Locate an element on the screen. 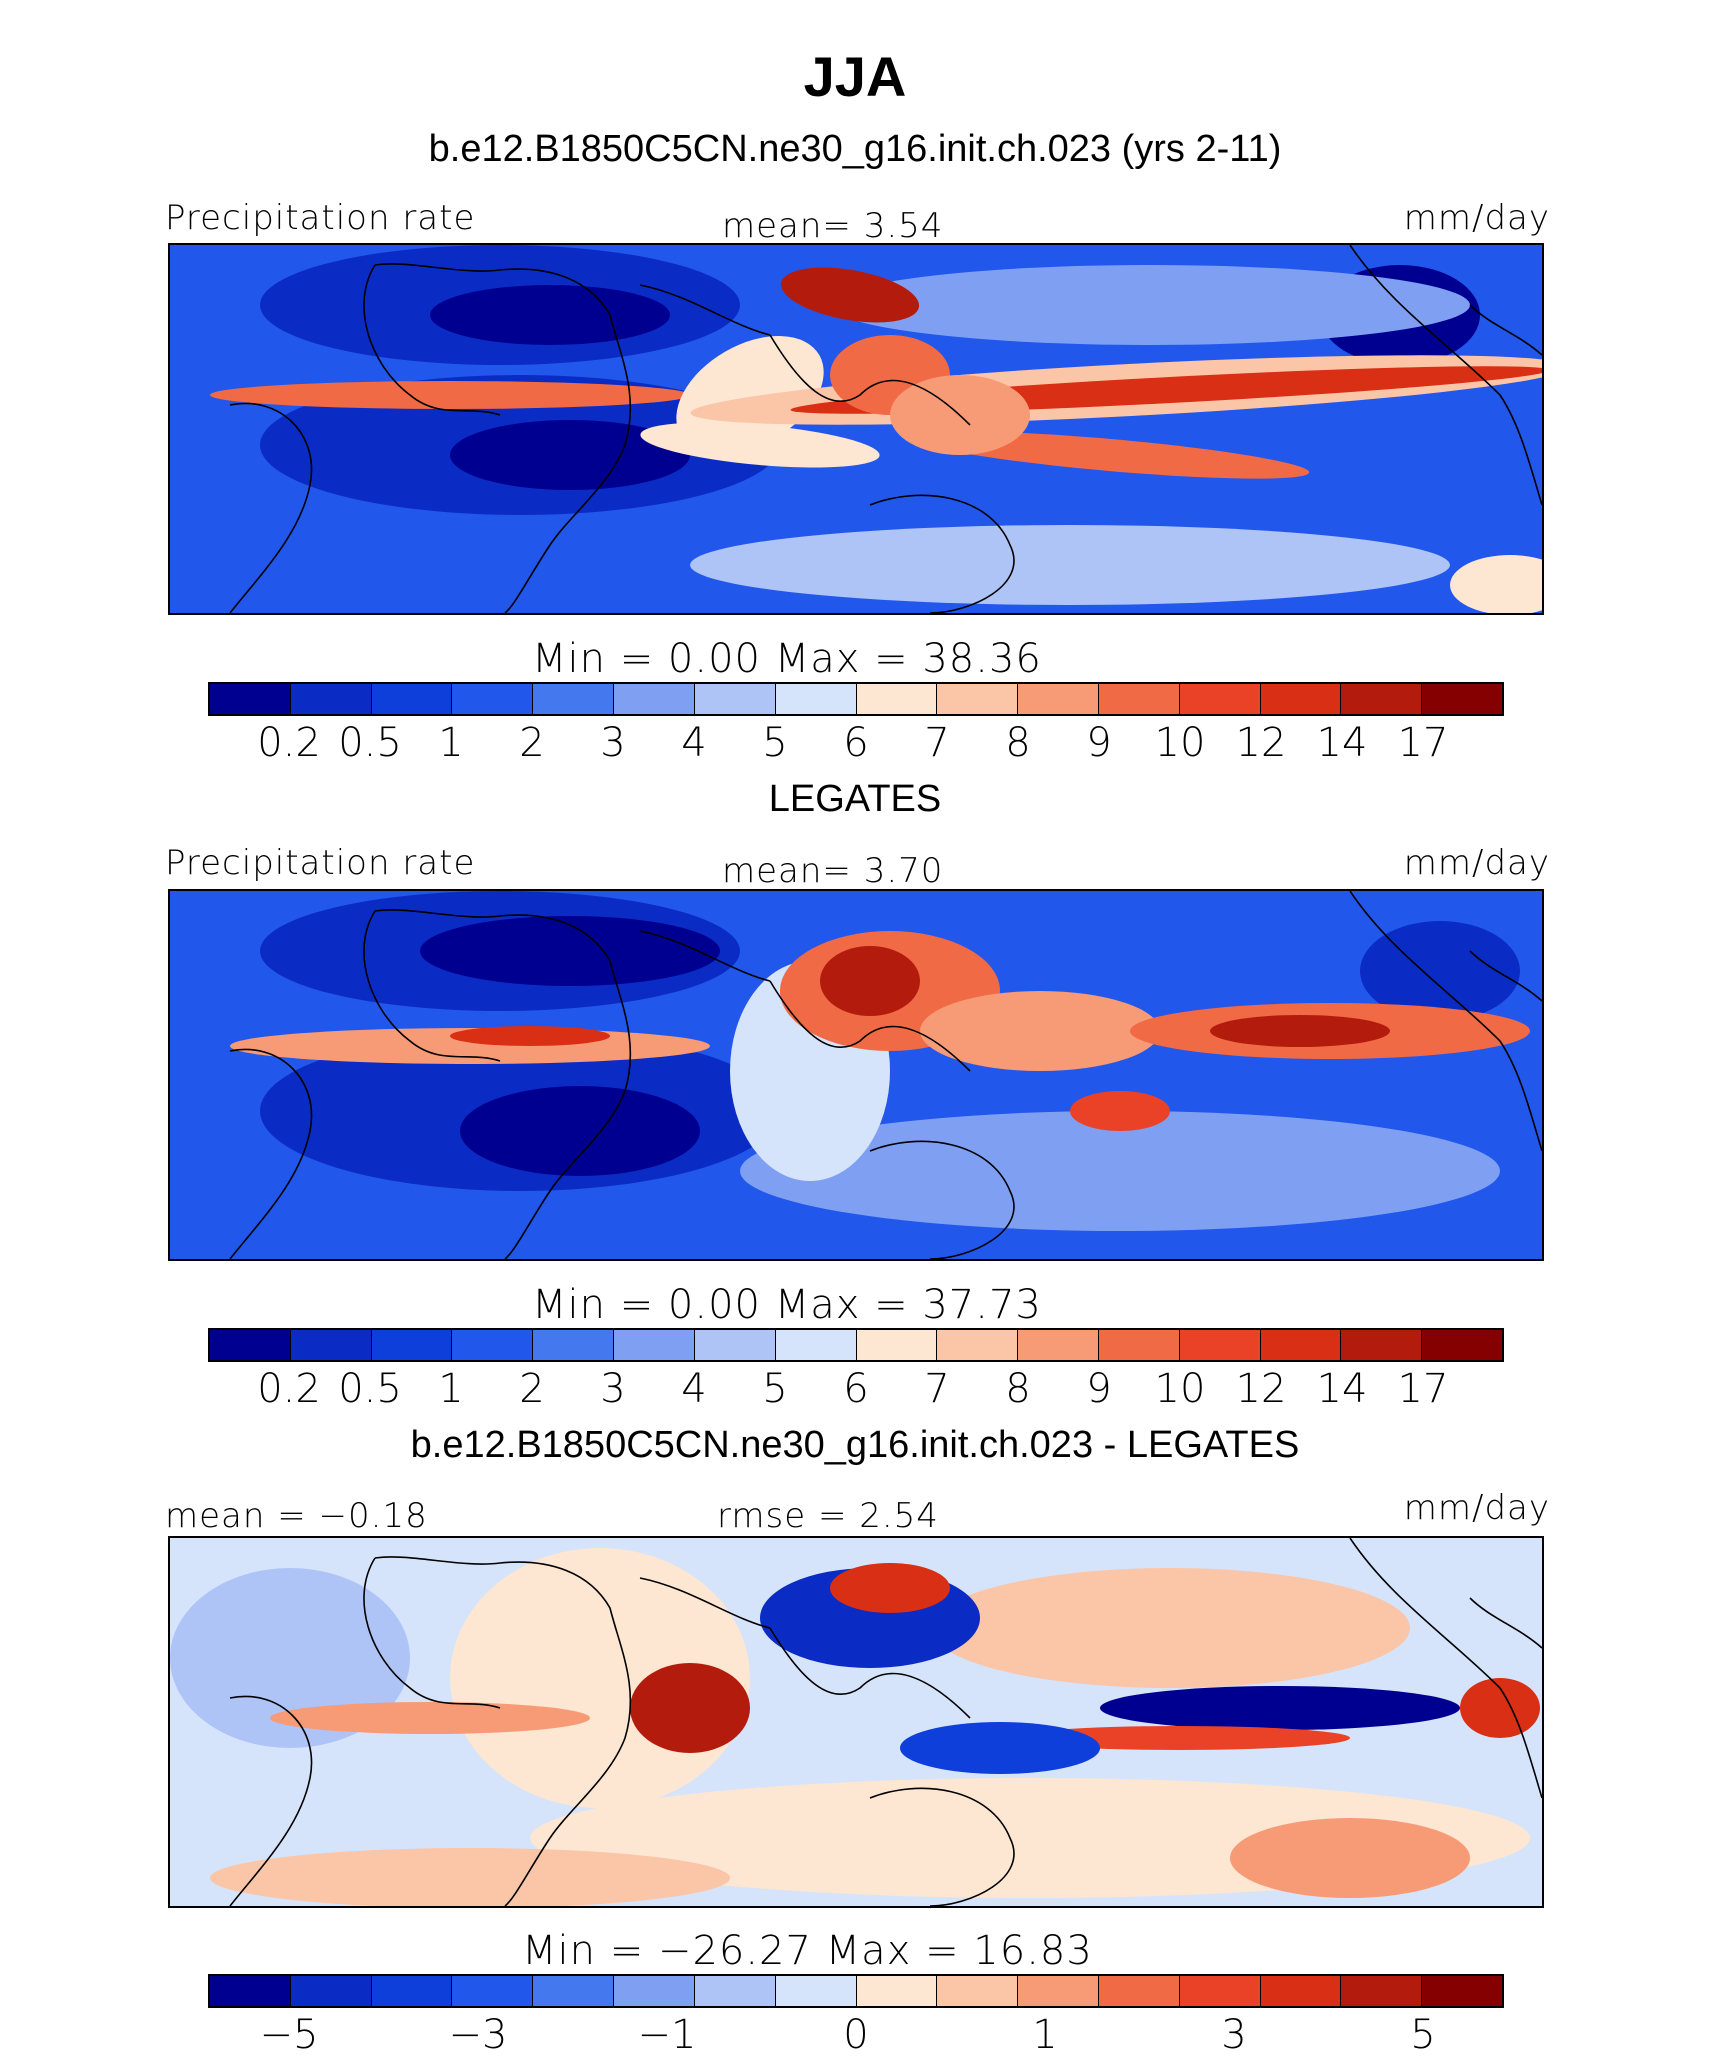  colorbar-tick-label: 0 is located at coordinates (856, 2035).